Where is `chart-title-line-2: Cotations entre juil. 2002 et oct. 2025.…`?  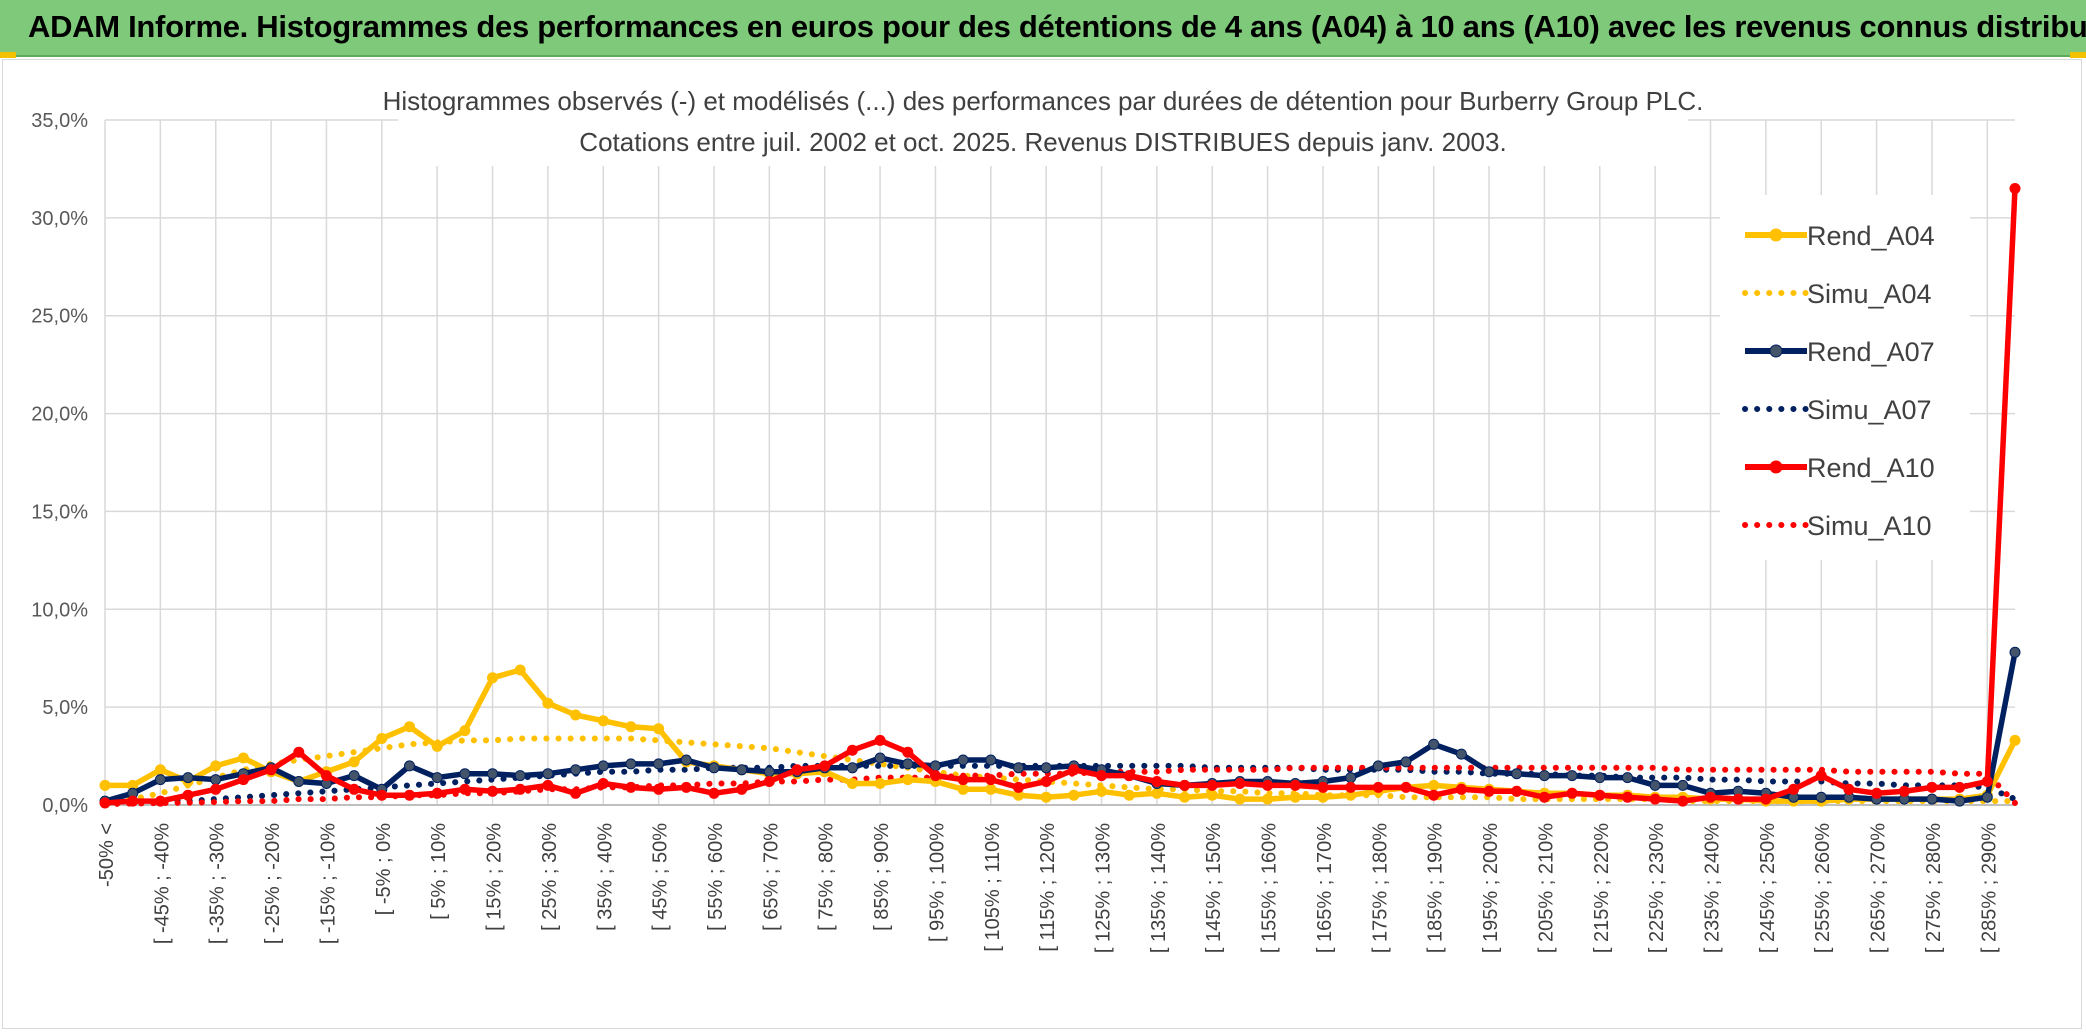 chart-title-line-2: Cotations entre juil. 2002 et oct. 2025.… is located at coordinates (1042, 142).